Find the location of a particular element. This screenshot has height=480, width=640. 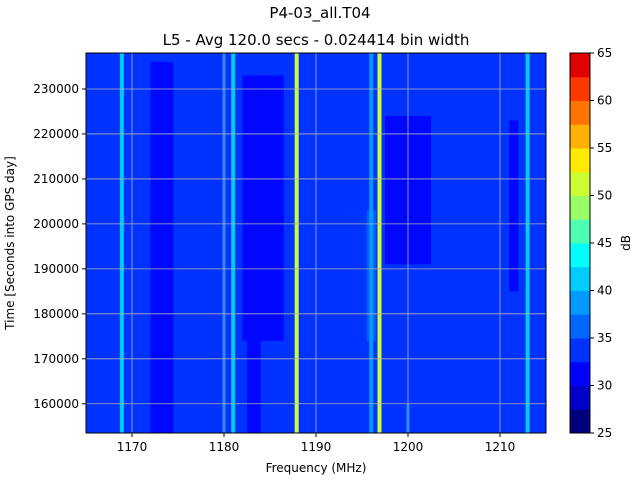

x-axis: 1170 1180 1190 1200 1210 is located at coordinates (316, 443).